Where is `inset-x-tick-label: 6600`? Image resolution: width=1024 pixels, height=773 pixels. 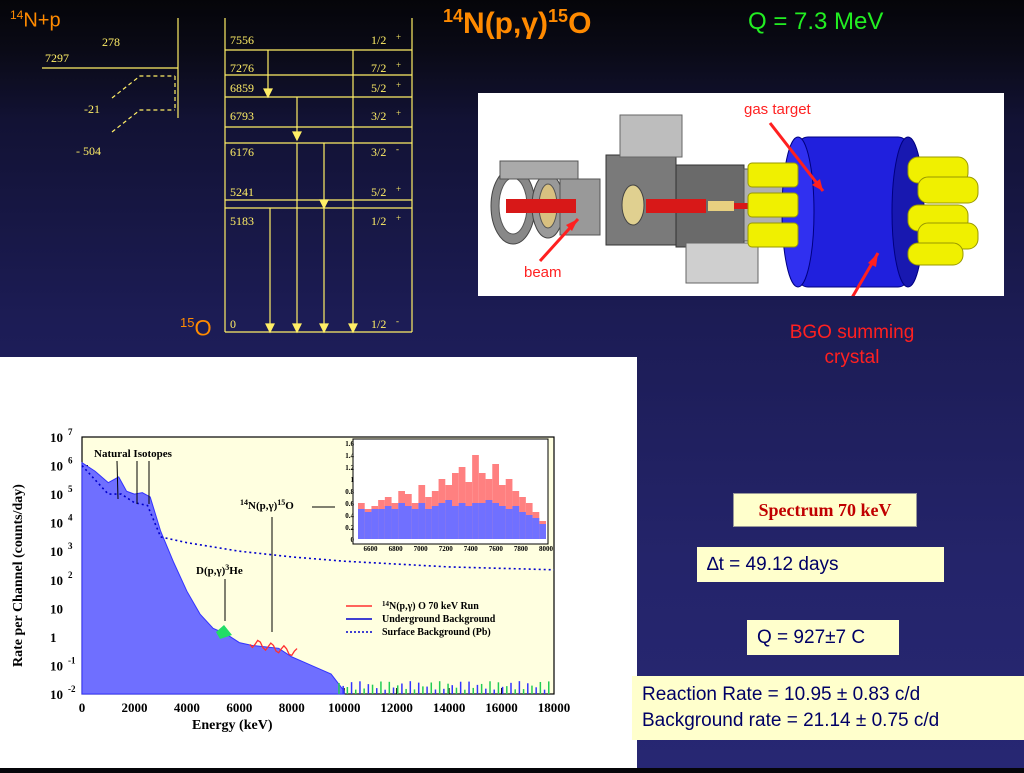
inset-x-tick-label: 6600 is located at coordinates (371, 549).